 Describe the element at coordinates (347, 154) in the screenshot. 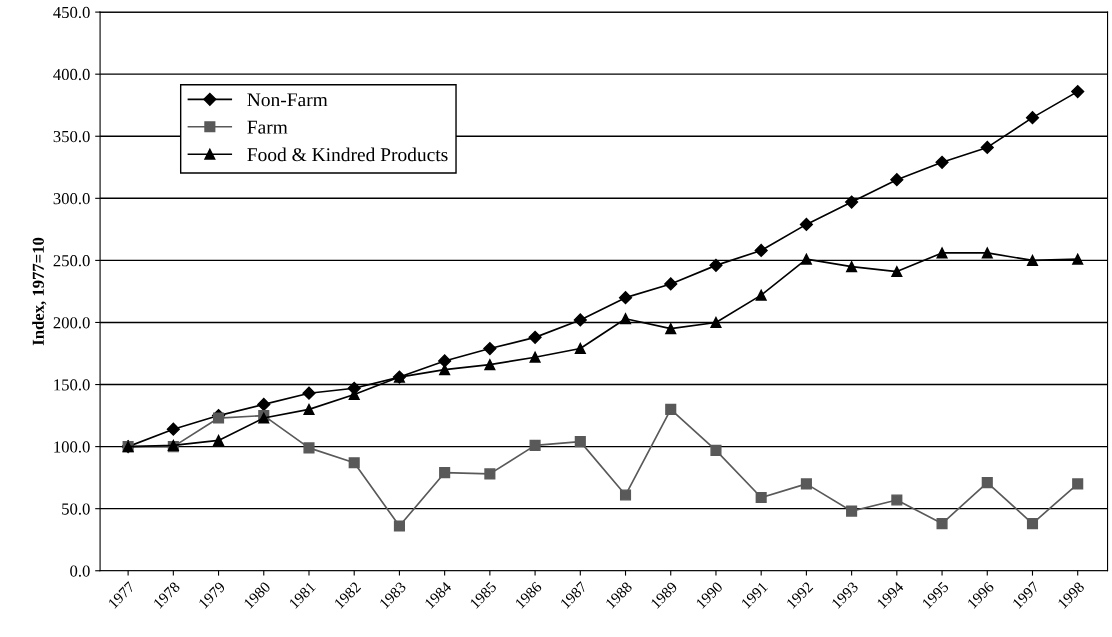

I see `legend-label: Food & Kindred Products` at that location.